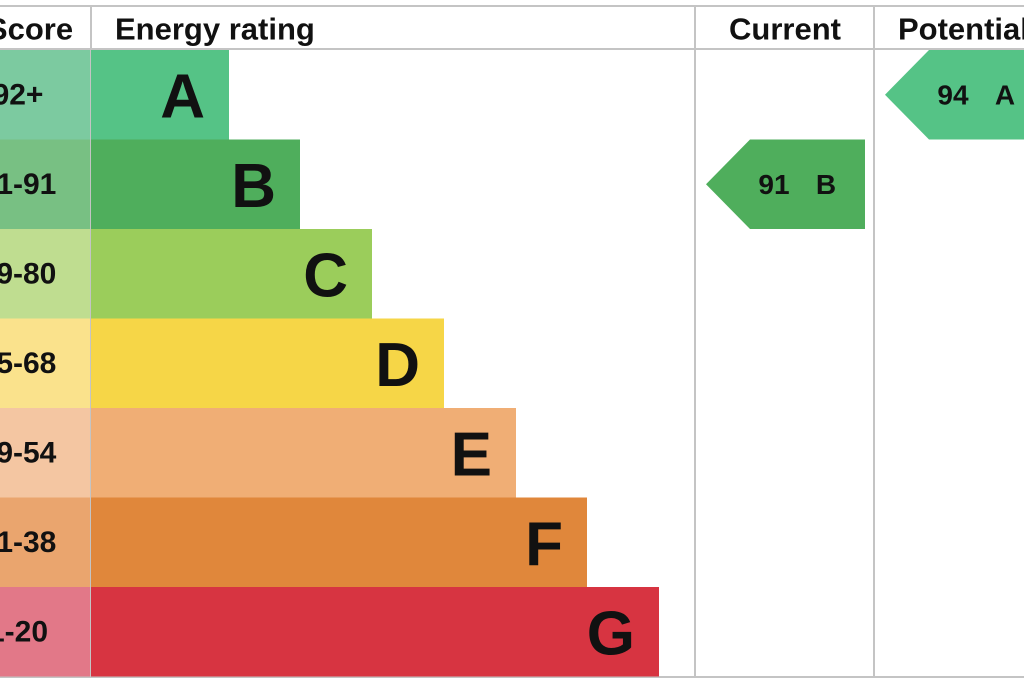  I want to click on header-score: Score, so click(36, 29).